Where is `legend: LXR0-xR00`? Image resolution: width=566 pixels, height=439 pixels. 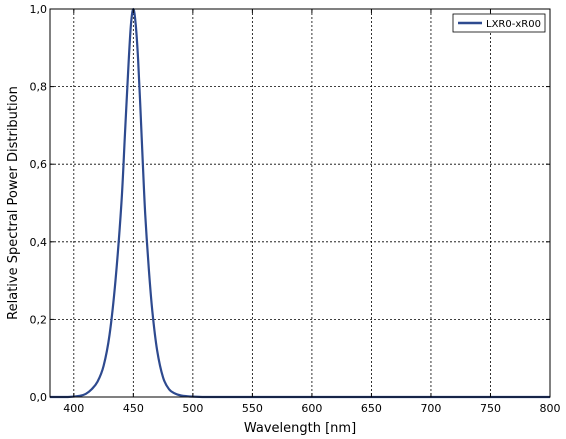
legend: LXR0-xR00 is located at coordinates (499, 23).